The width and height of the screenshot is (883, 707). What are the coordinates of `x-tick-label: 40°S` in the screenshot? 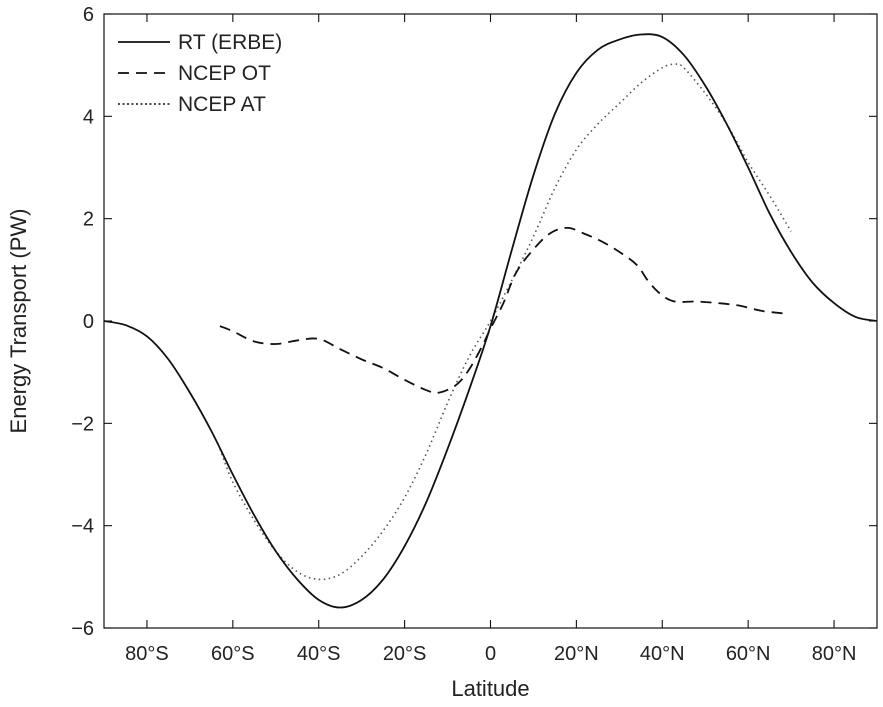 It's located at (319, 654).